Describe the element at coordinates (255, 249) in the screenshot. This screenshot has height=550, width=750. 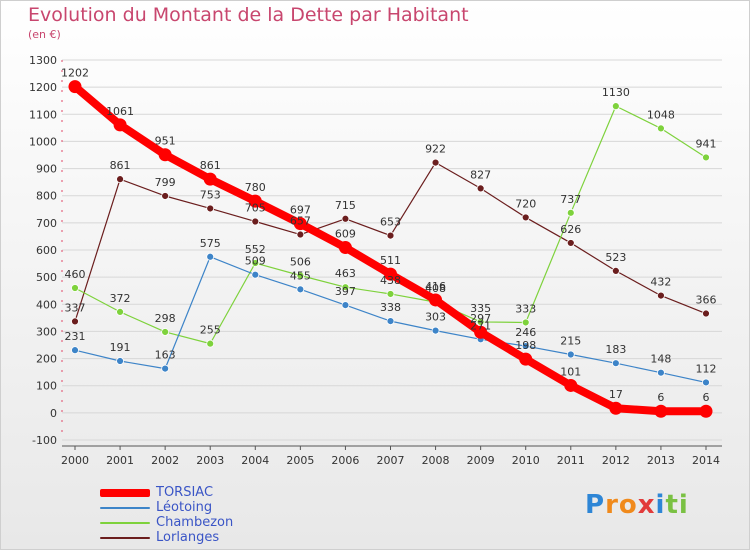
I see `data-label-chambezon: 552` at that location.